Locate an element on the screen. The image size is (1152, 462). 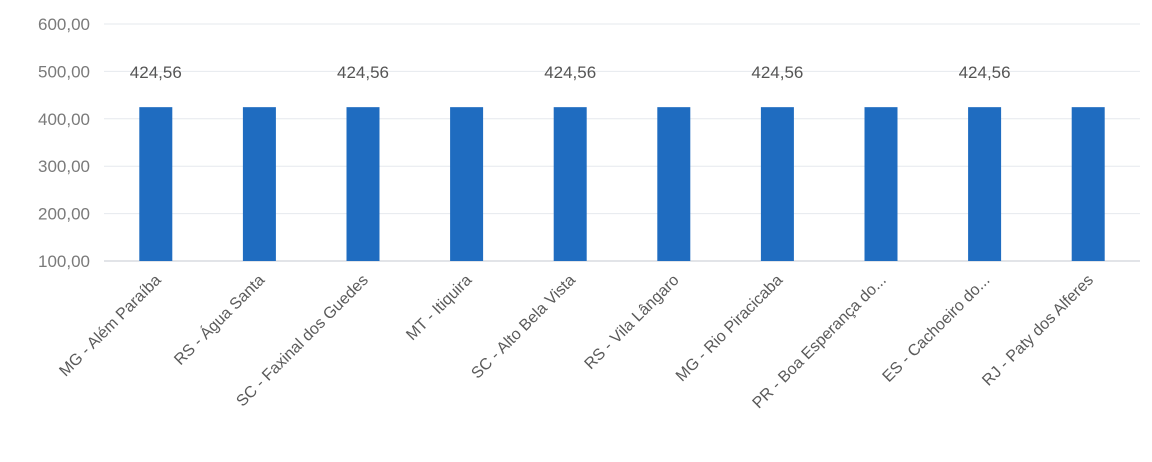
x-tick-label: RJ - Paty dos Alferes is located at coordinates (1038, 331).